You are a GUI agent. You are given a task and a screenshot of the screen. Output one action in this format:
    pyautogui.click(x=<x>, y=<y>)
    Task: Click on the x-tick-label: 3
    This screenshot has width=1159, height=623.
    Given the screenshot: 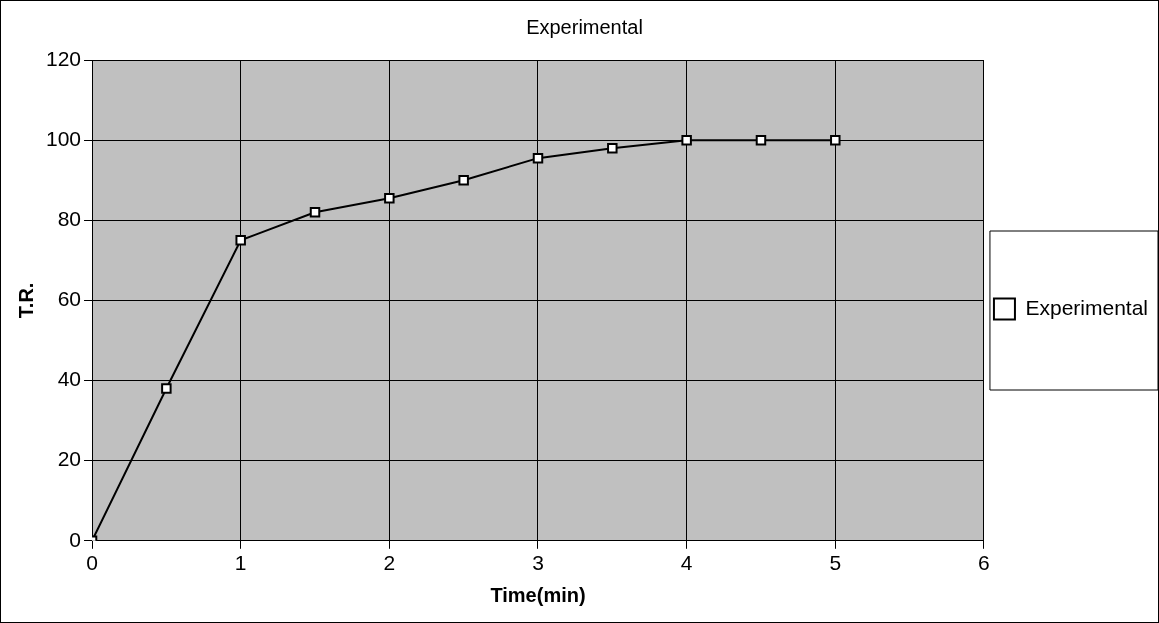 What is the action you would take?
    pyautogui.click(x=538, y=563)
    